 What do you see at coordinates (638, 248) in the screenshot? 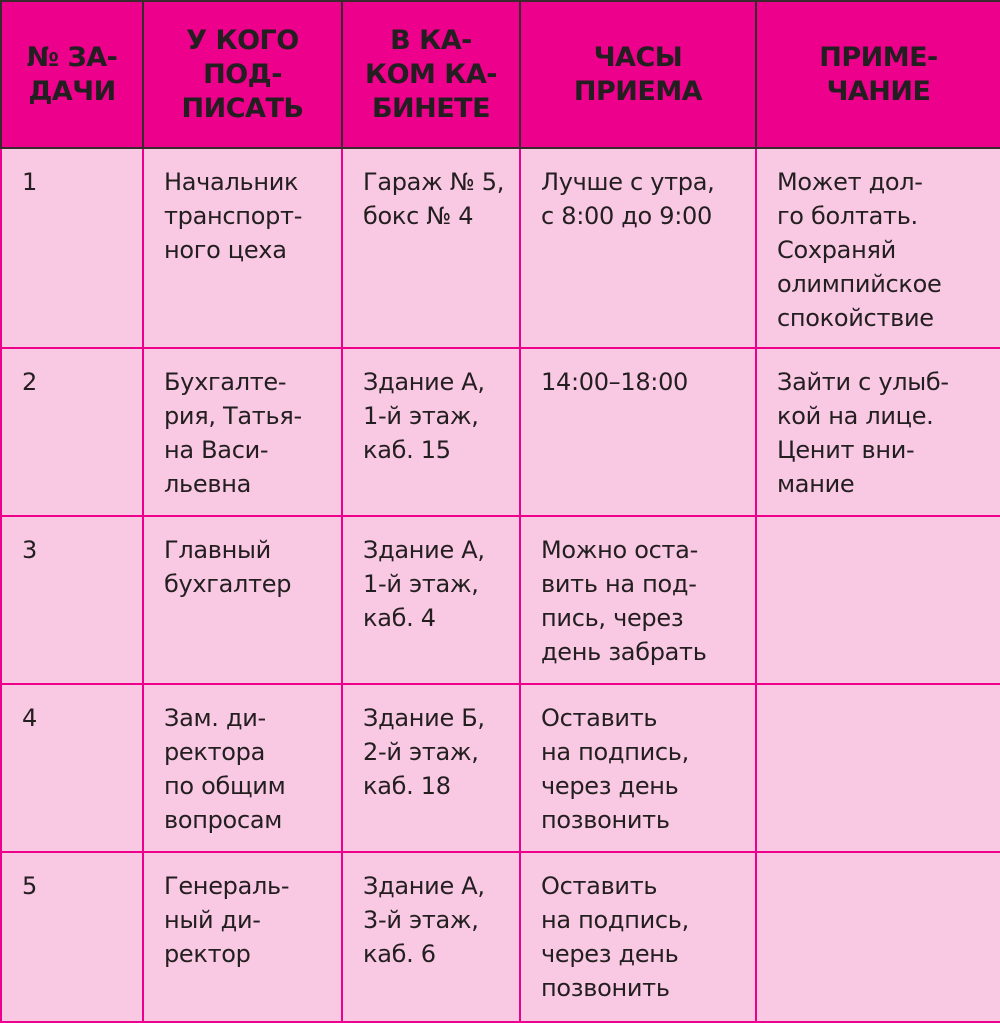
I see `cell-hours: Лучше с утра, с 8:00 до 9:00` at bounding box center [638, 248].